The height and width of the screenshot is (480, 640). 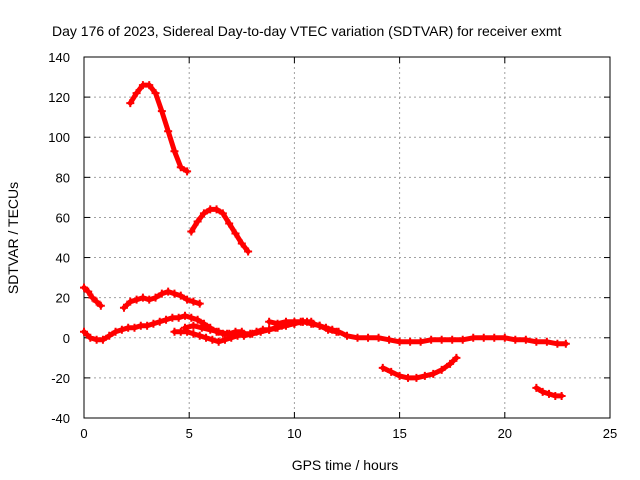 I want to click on y-tick-label: -20, so click(x=60, y=378).